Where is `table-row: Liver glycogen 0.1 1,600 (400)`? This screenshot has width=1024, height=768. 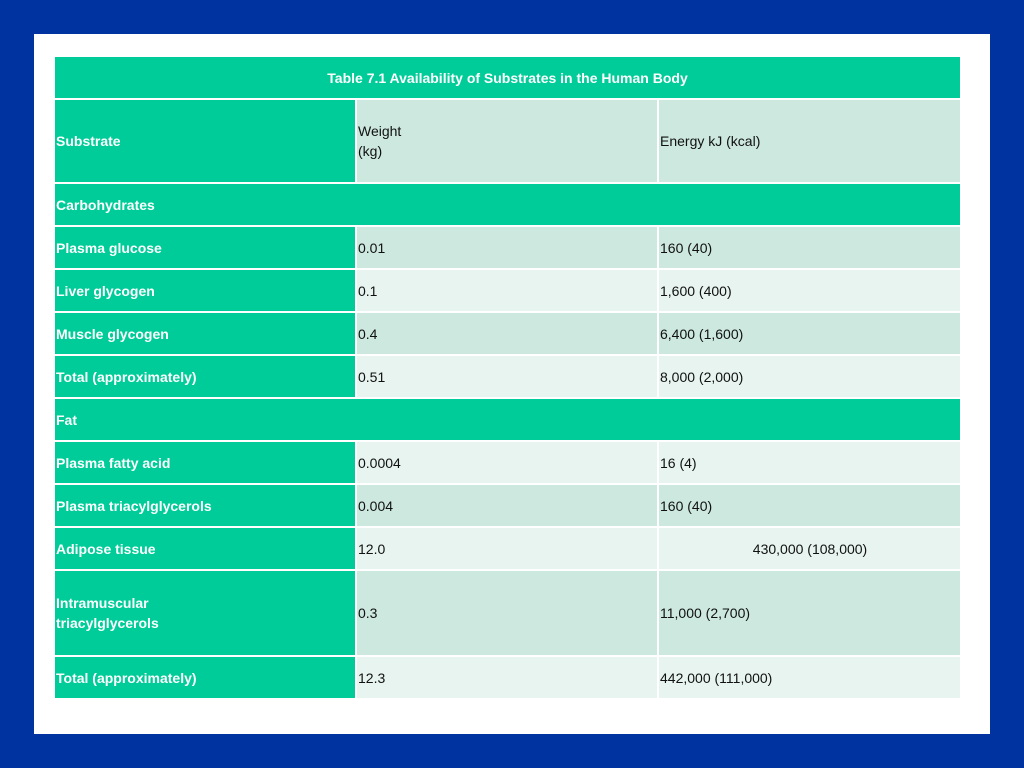 table-row: Liver glycogen 0.1 1,600 (400) is located at coordinates (508, 290).